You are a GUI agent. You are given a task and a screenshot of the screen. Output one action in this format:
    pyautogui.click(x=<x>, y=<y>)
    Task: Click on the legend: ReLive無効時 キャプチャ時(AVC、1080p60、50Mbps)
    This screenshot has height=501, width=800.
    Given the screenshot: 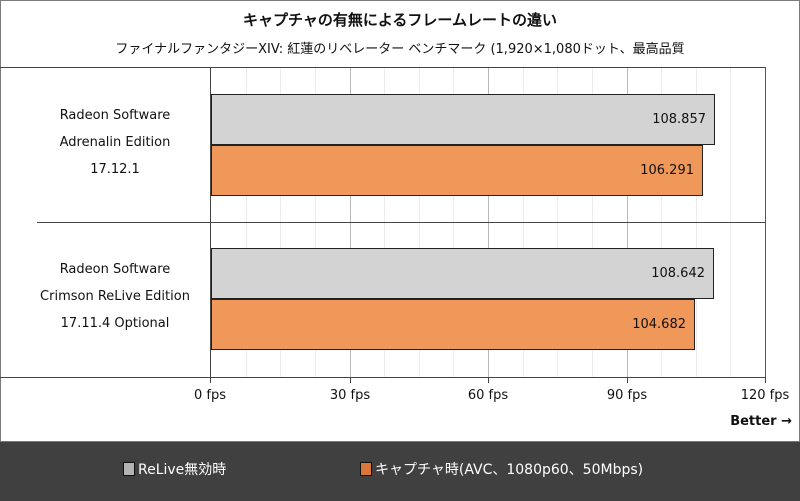 What is the action you would take?
    pyautogui.click(x=400, y=471)
    